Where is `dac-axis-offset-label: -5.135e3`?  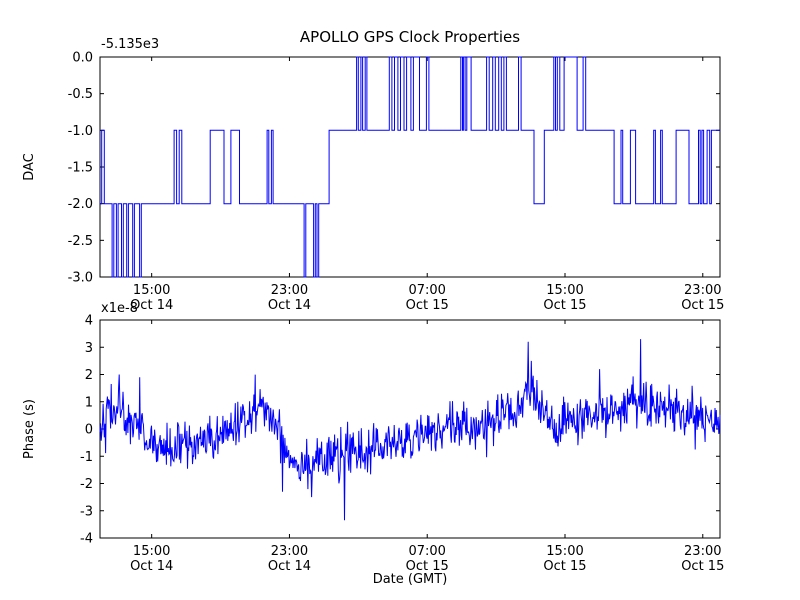 dac-axis-offset-label: -5.135e3 is located at coordinates (130, 44).